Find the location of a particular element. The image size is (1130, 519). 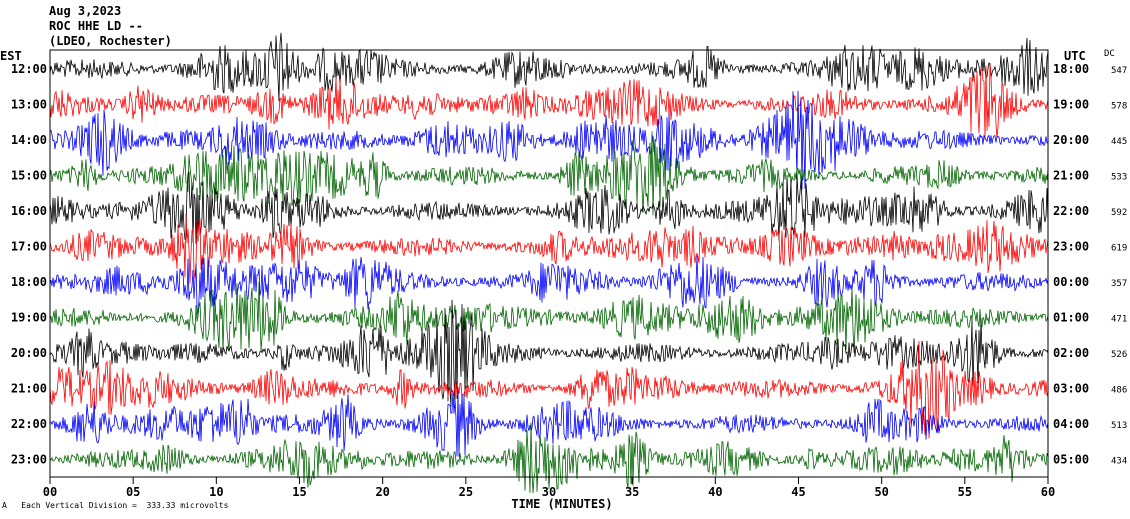

utc-hour-label: 00:00 is located at coordinates (1071, 282).